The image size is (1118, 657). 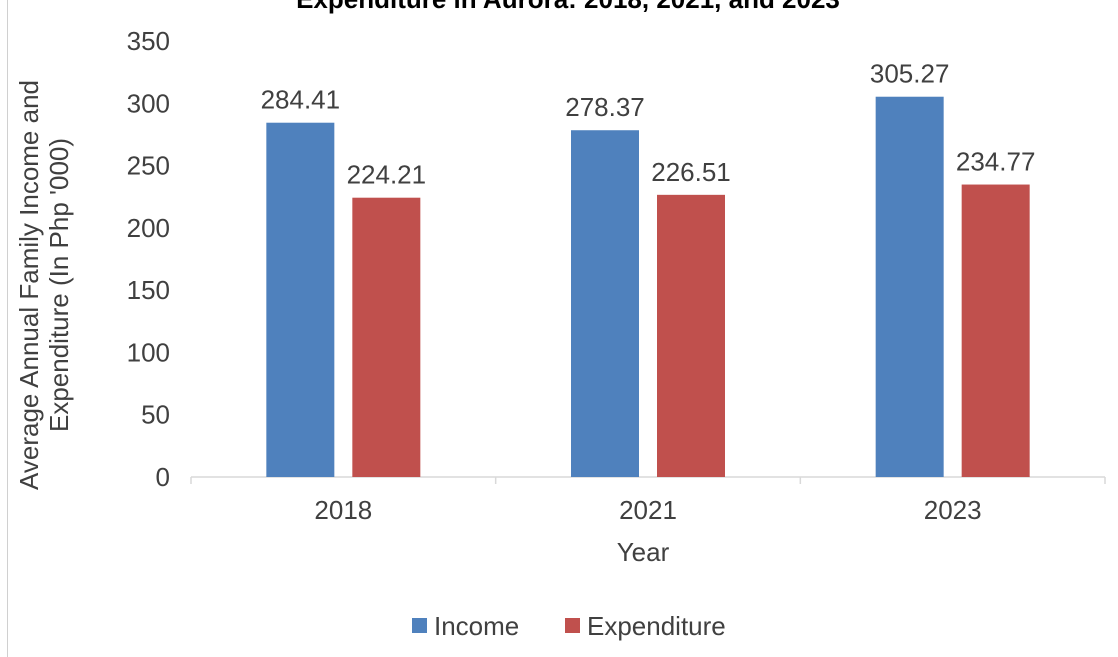 What do you see at coordinates (691, 335) in the screenshot?
I see `bar-expenditure-2021` at bounding box center [691, 335].